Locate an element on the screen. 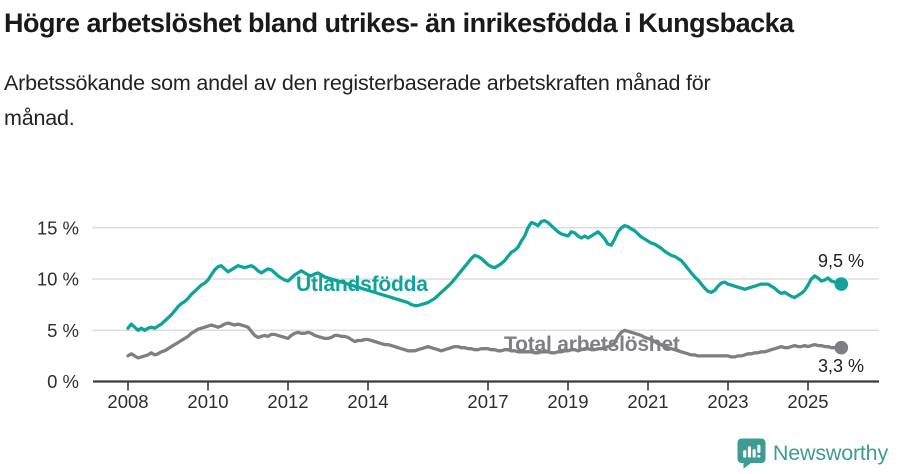 This screenshot has width=900, height=474. y-tick-label-0: 0 % is located at coordinates (63, 381).